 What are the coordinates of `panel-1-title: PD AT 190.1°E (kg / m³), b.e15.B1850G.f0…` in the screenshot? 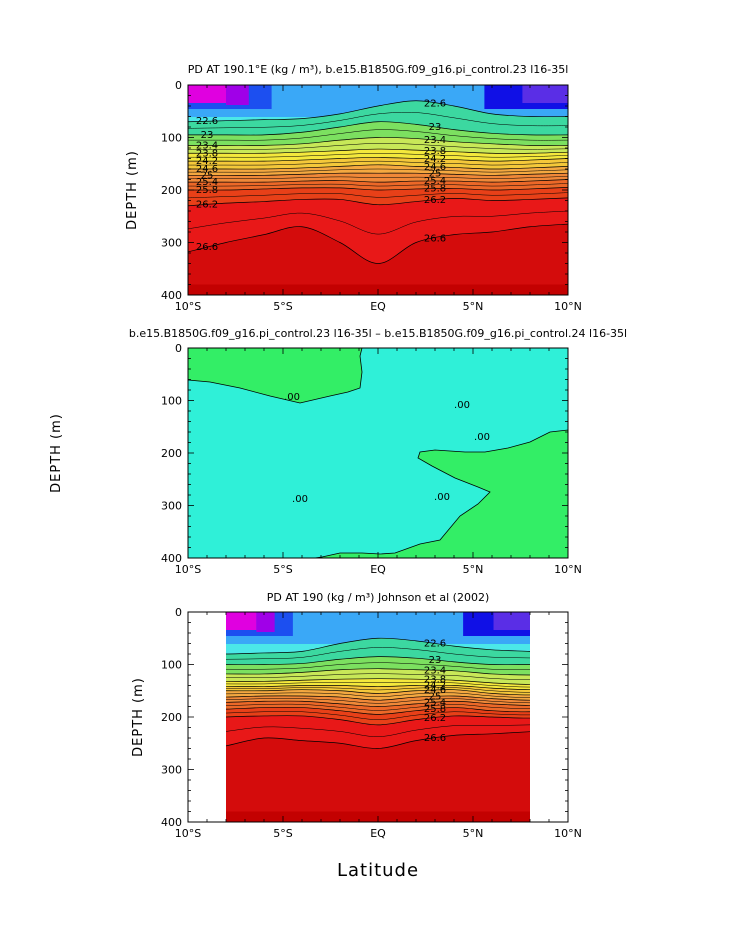 It's located at (378, 69).